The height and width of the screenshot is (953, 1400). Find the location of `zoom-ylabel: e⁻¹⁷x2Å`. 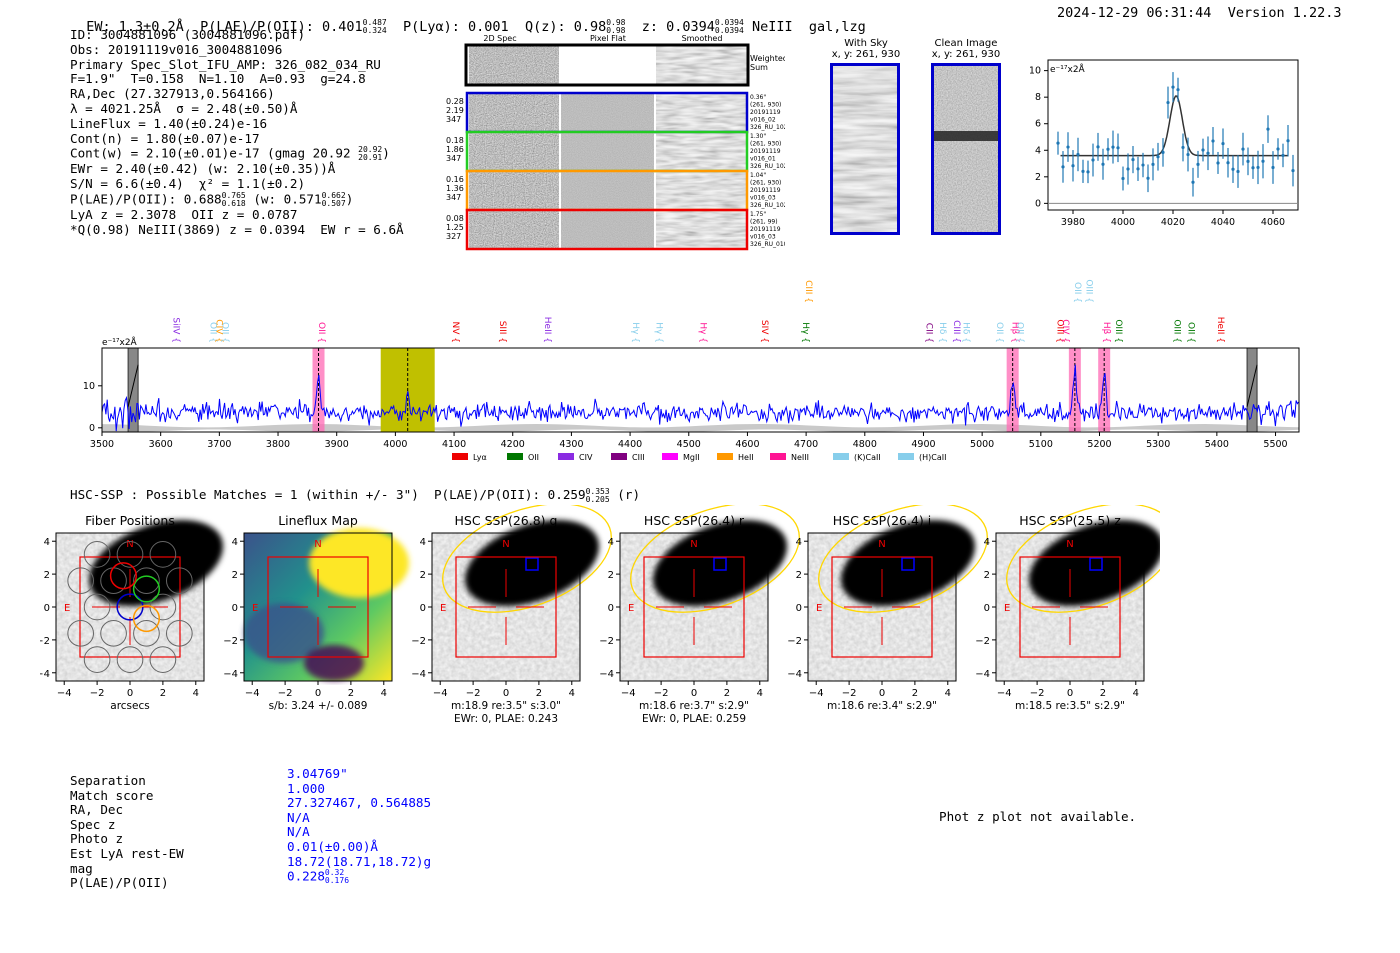

zoom-ylabel: e⁻¹⁷x2Å is located at coordinates (1068, 69).